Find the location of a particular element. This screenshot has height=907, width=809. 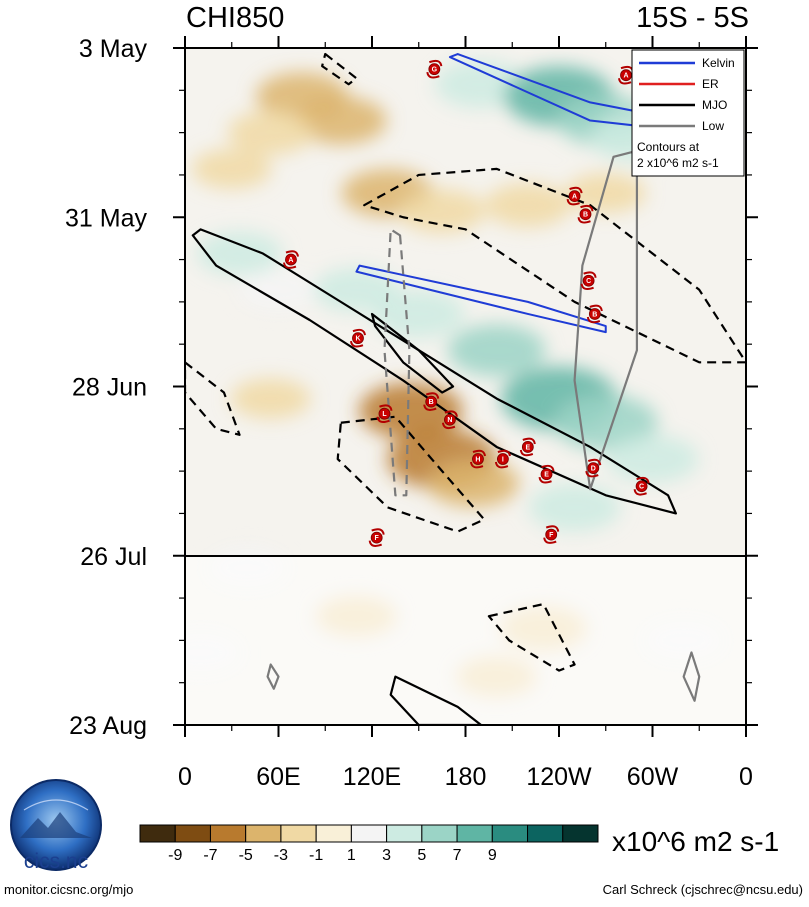

storm-label: D is located at coordinates (593, 469).